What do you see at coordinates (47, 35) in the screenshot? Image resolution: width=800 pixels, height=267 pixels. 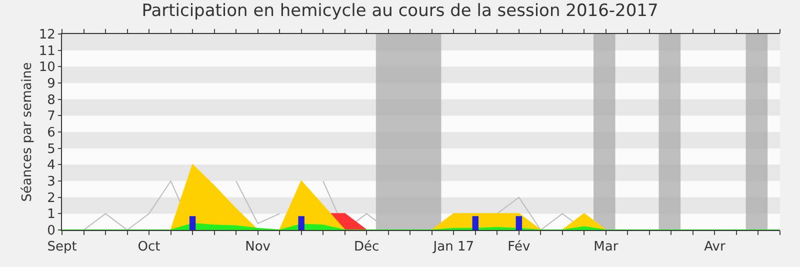 I see `y-tick-label: 12` at bounding box center [47, 35].